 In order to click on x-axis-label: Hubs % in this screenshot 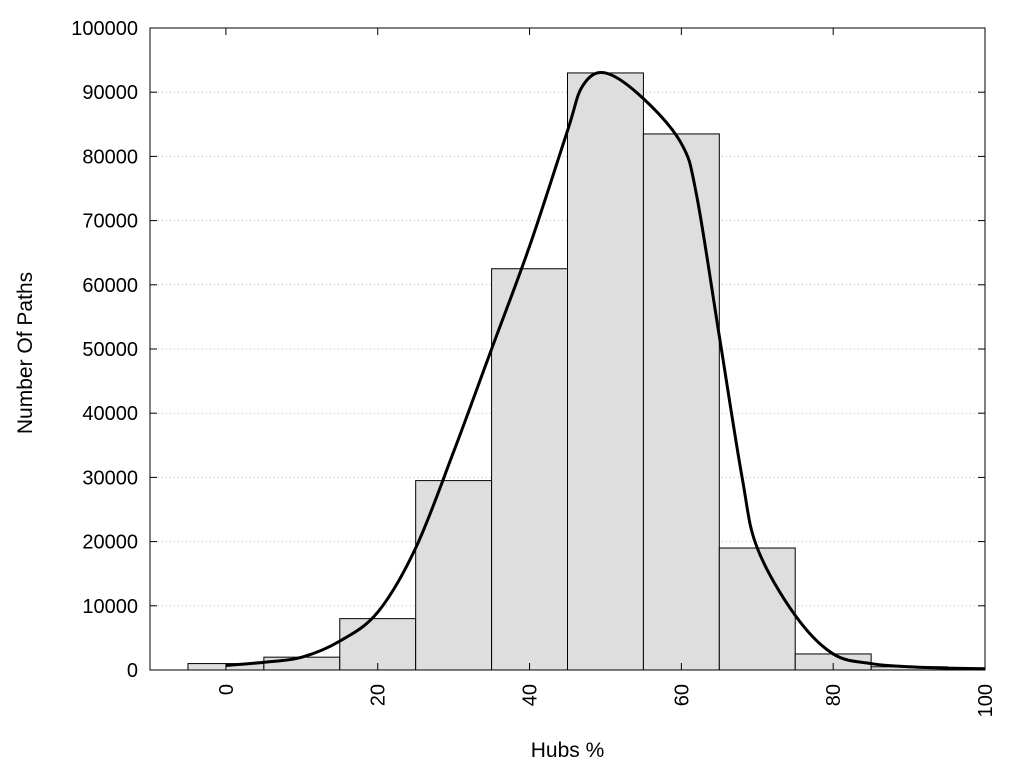, I will do `click(568, 750)`.